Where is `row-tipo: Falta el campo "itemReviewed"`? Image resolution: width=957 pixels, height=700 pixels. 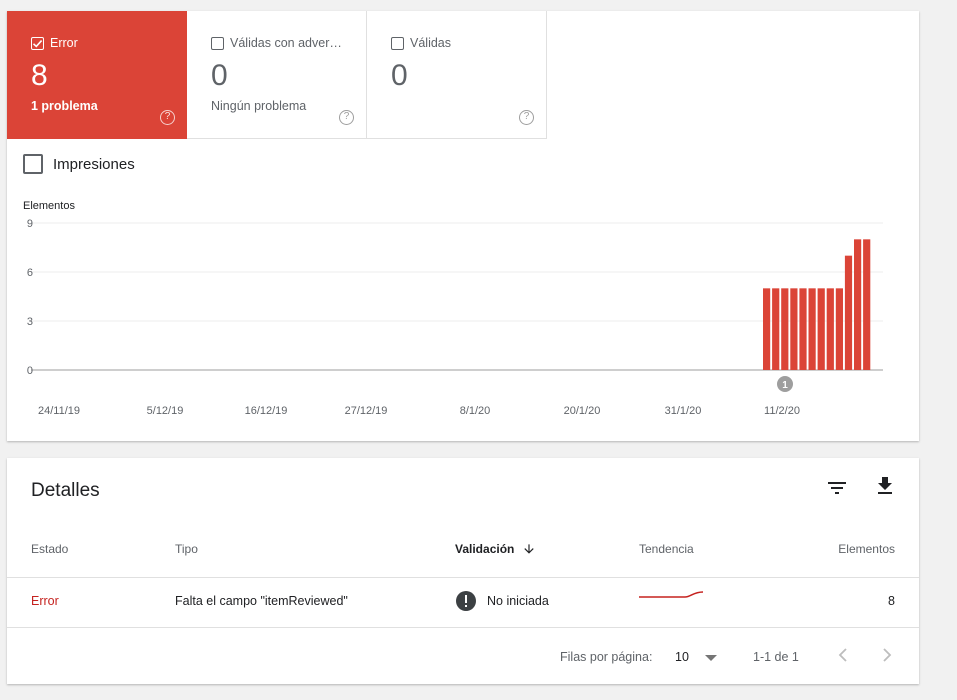
row-tipo: Falta el campo "itemReviewed" is located at coordinates (261, 601).